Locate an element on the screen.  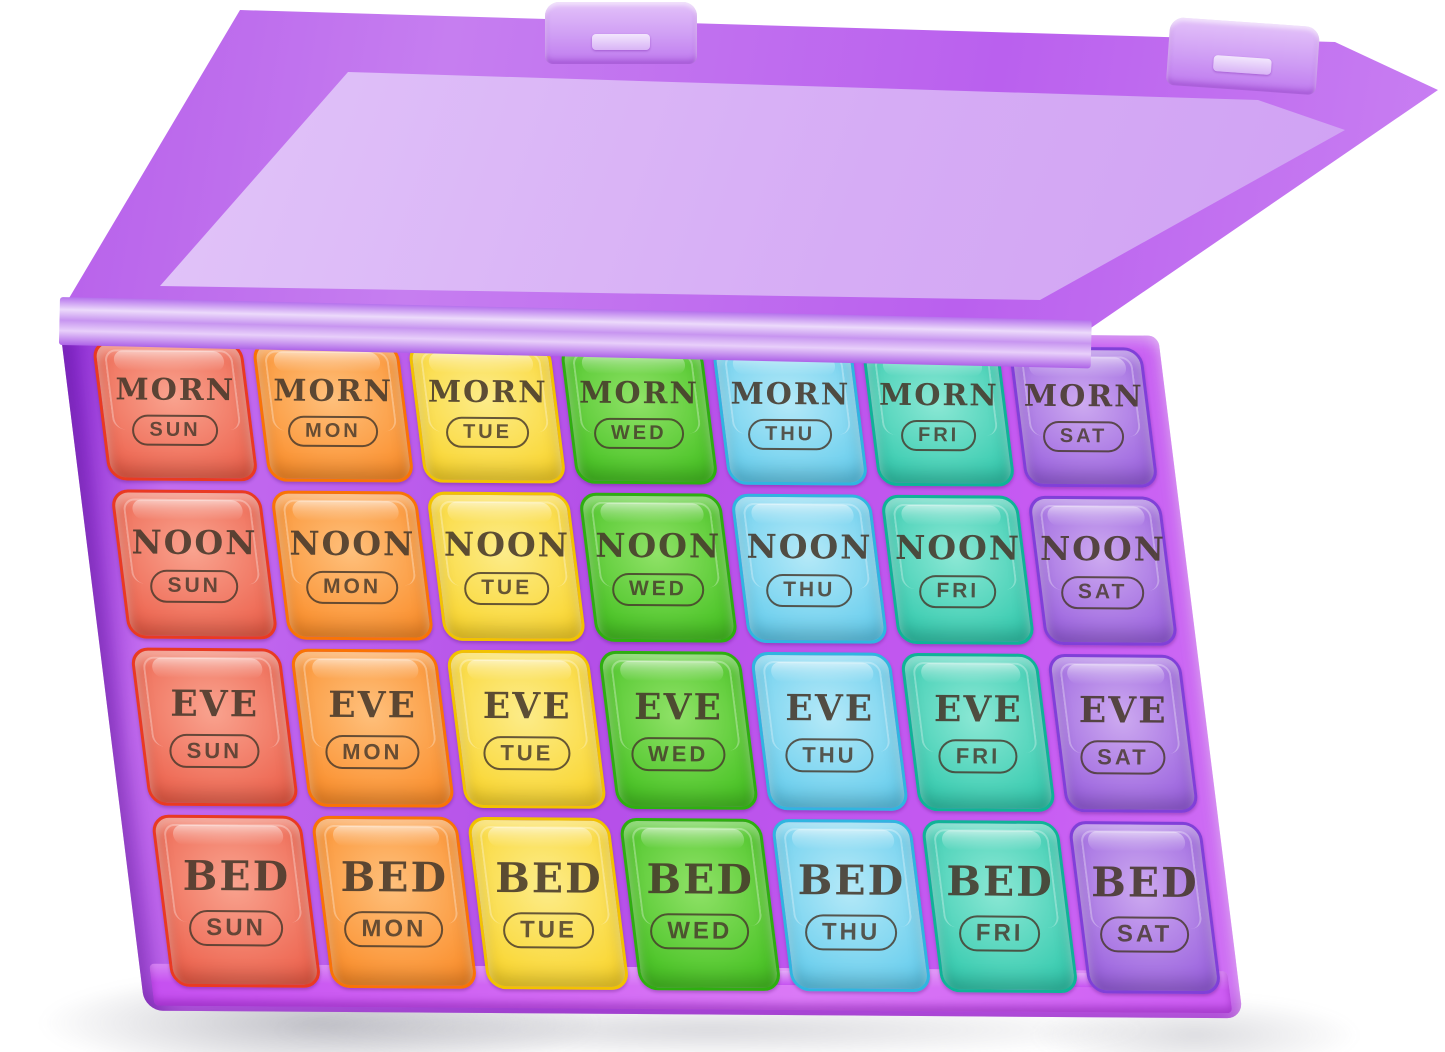
compartment-morn-sun: MORN SUN is located at coordinates (175, 411).